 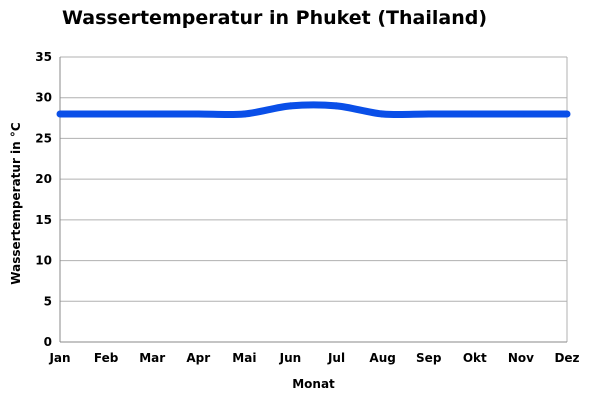 What do you see at coordinates (429, 358) in the screenshot?
I see `x-tick-label: Sep` at bounding box center [429, 358].